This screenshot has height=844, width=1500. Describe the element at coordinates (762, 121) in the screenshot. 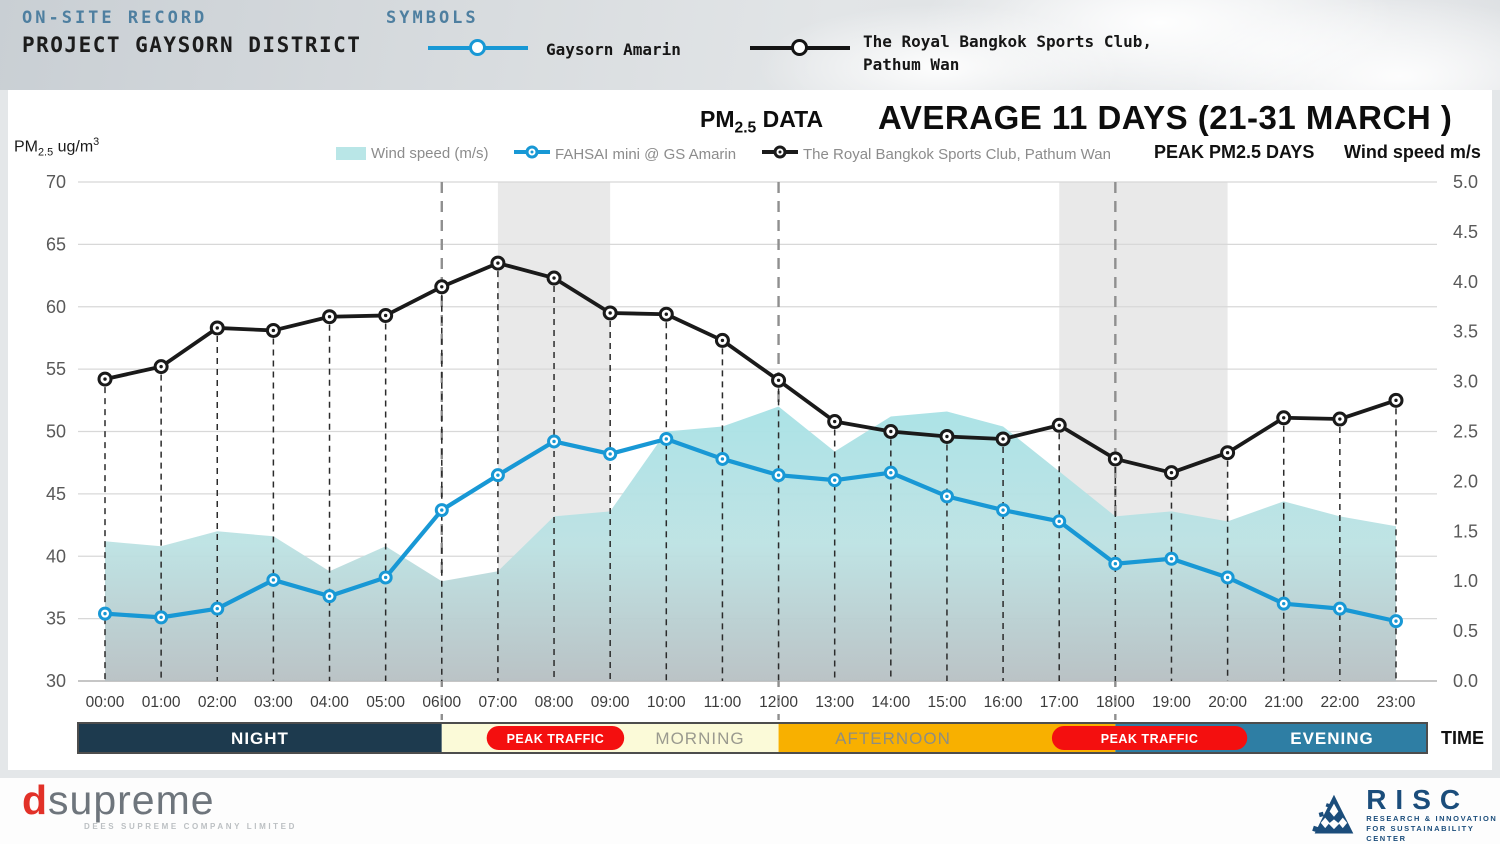

I see `chart-subtitle: PM2.5 DATA` at that location.